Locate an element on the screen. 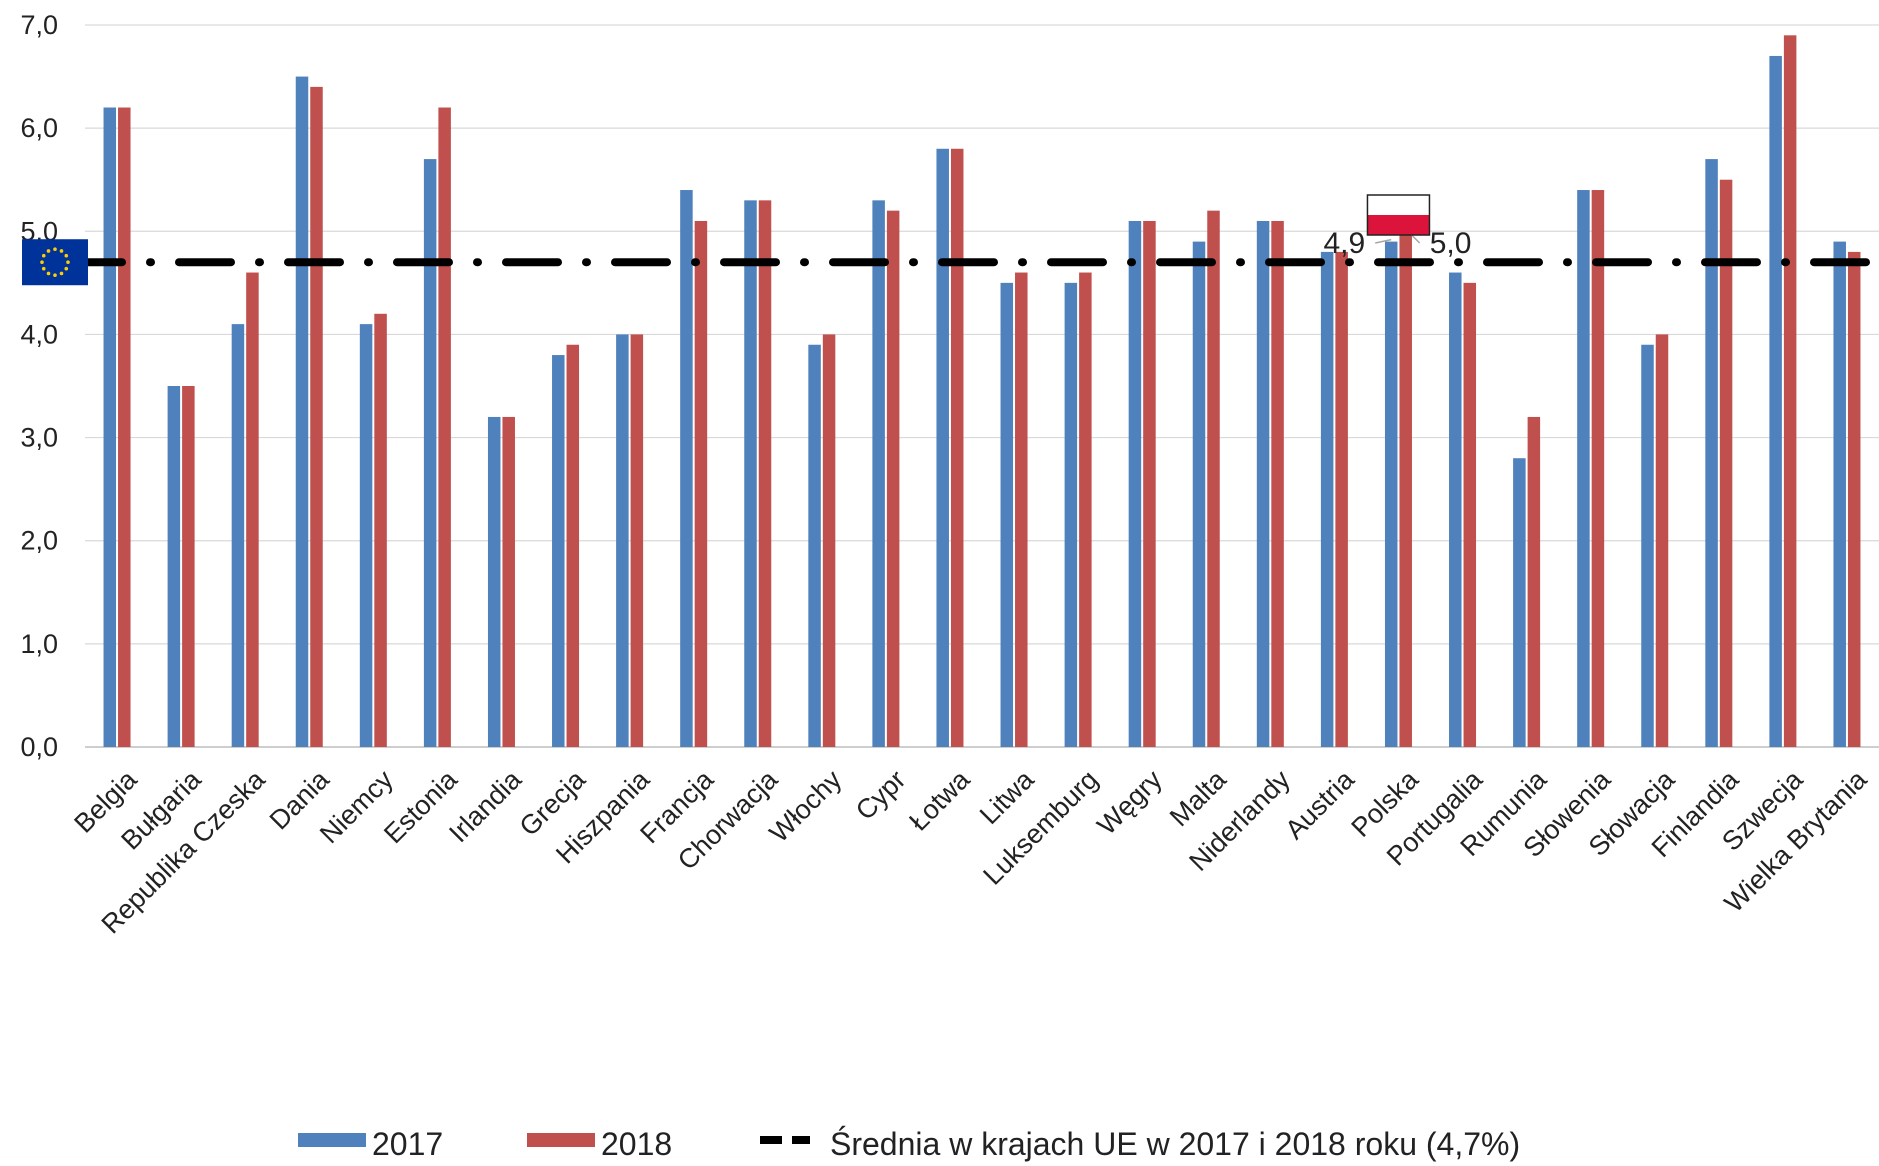 The width and height of the screenshot is (1879, 1166). annotation-leader is located at coordinates (1383, 241).